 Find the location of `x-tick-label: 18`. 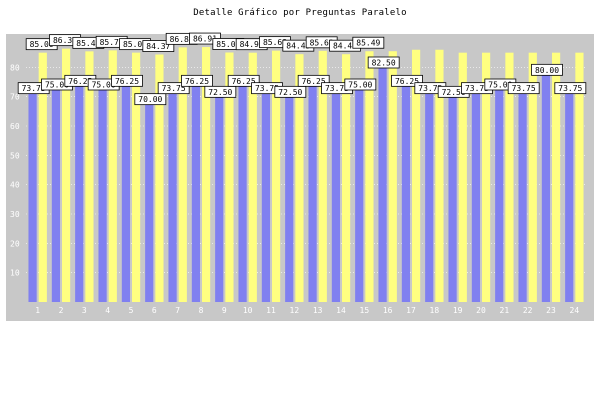

x-tick-label: 18 is located at coordinates (435, 310).